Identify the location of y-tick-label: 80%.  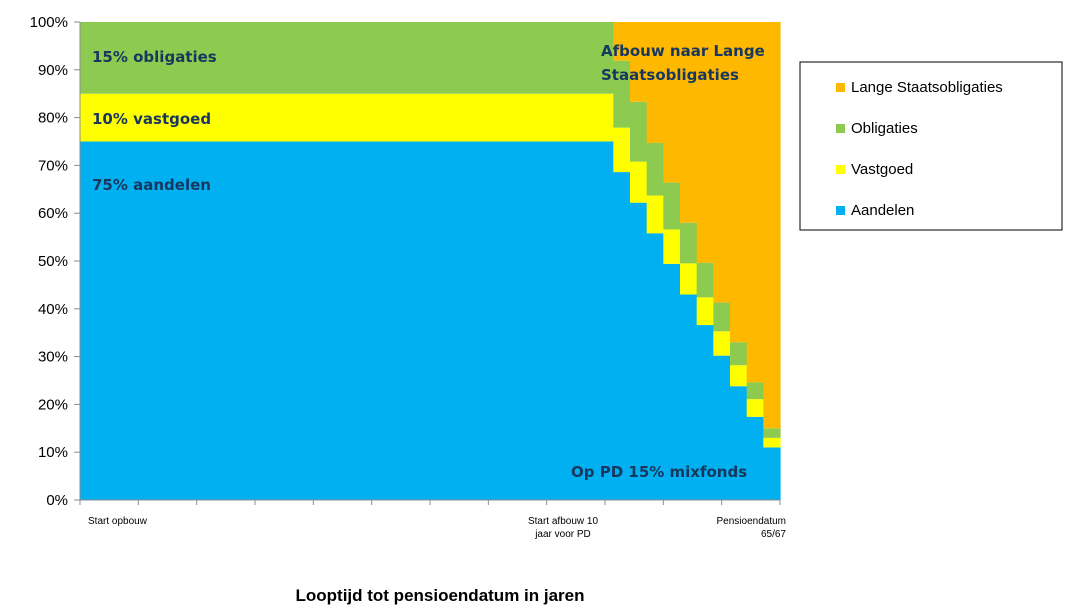
(53, 118).